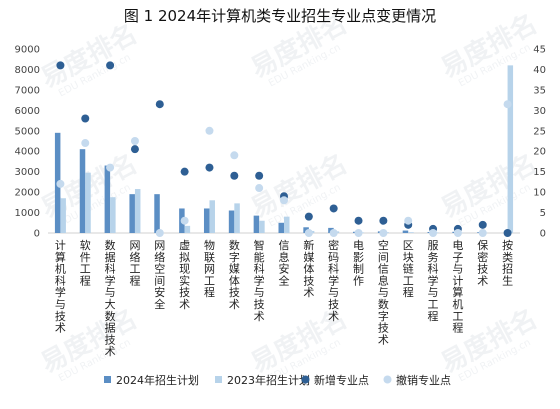 The image size is (560, 409). I want to click on y-left-tick-label: 5000, so click(27, 131).